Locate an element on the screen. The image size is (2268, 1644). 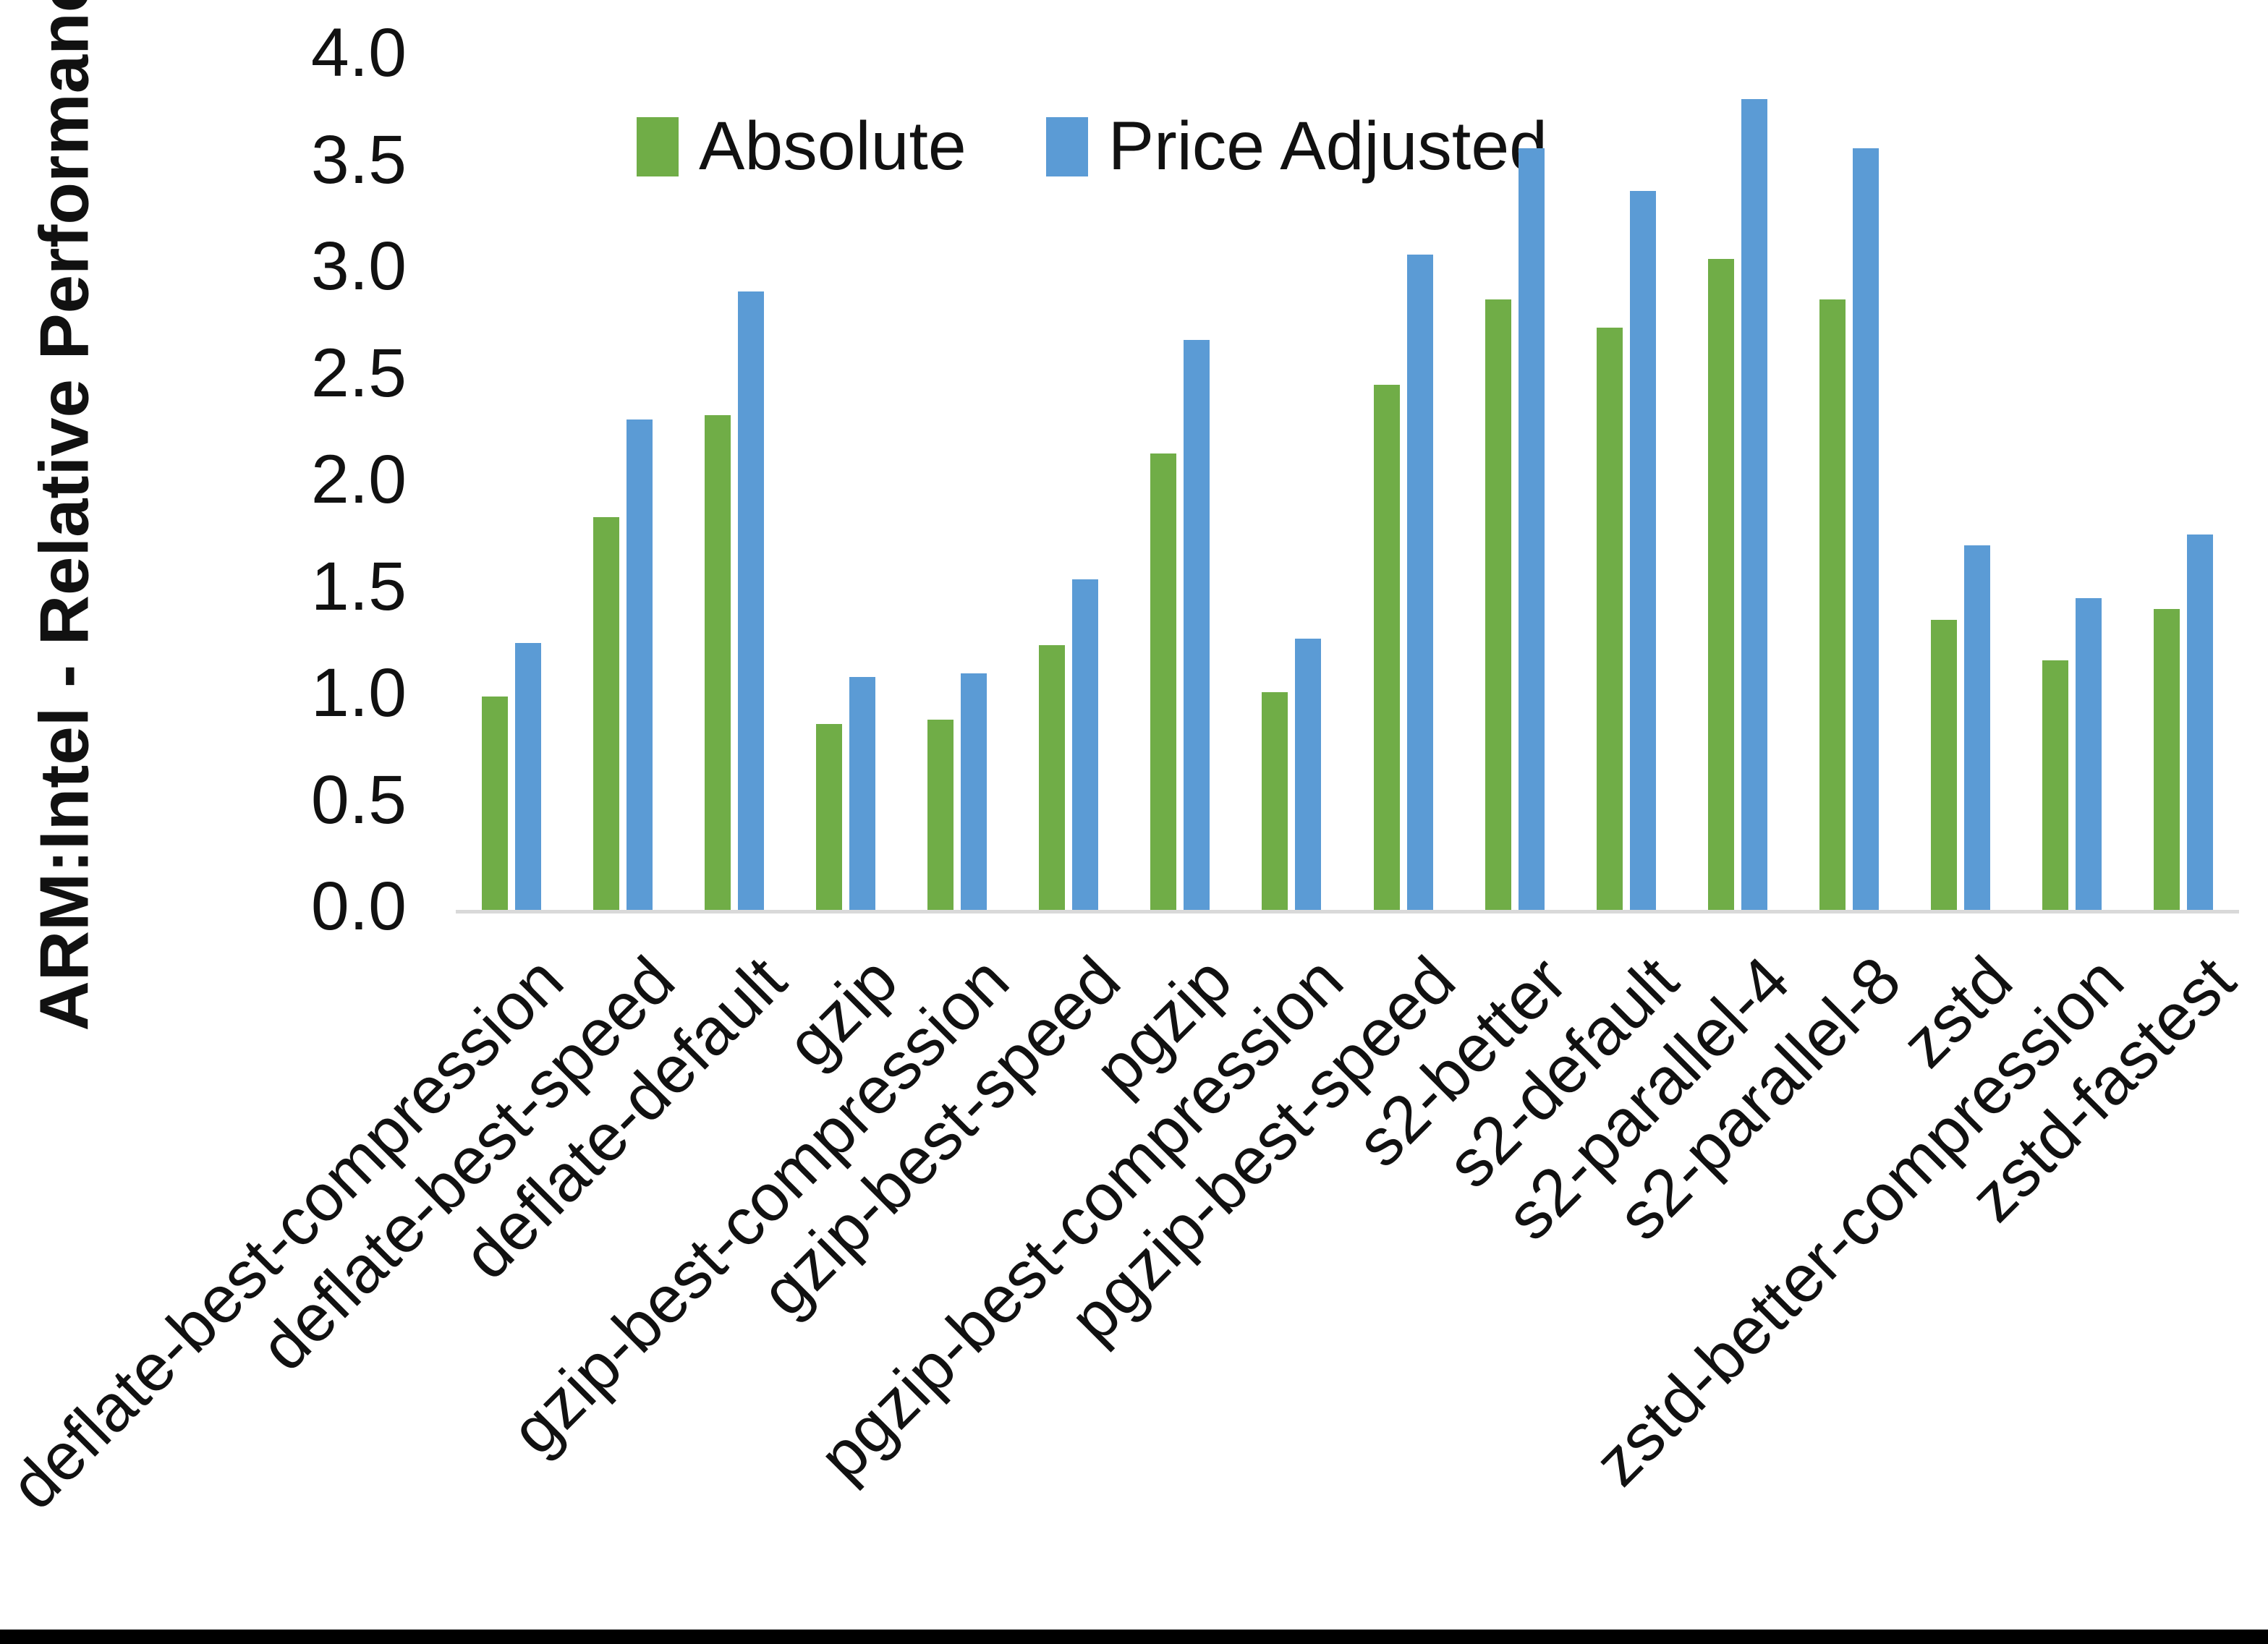
legend-item: Price Adjusted is located at coordinates (1296, 146).